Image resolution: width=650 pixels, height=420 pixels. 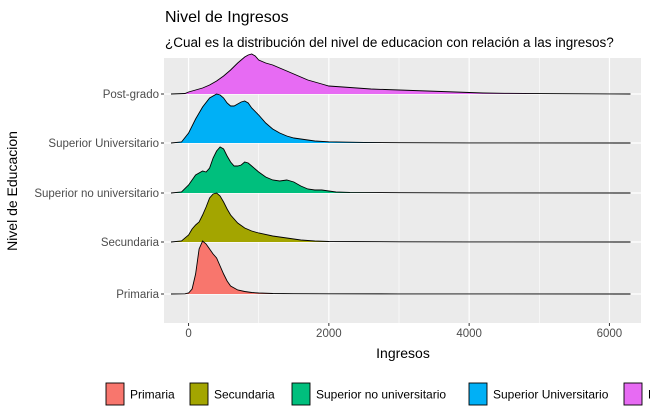 What do you see at coordinates (551, 395) in the screenshot?
I see `legend-label: Superior Universitario` at bounding box center [551, 395].